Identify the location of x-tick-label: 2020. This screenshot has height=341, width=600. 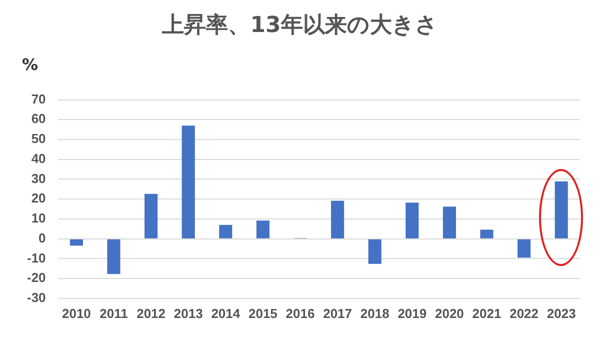
(449, 313).